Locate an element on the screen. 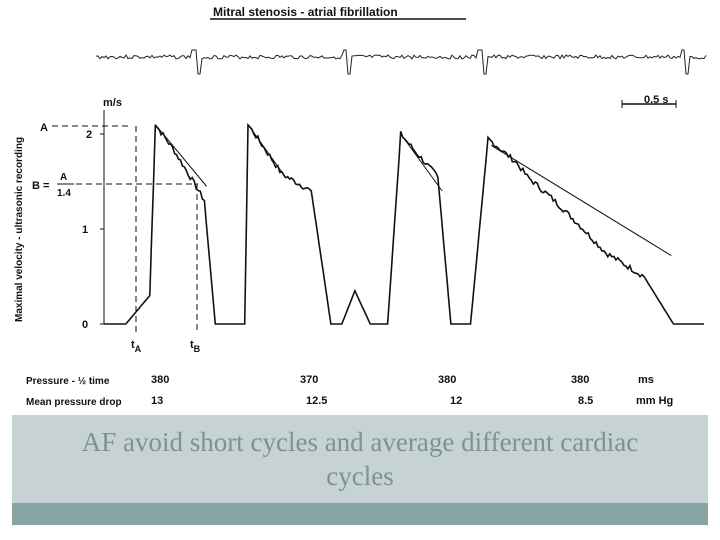 The image size is (720, 540). pressure-drop-value: 12.5 is located at coordinates (316, 401).